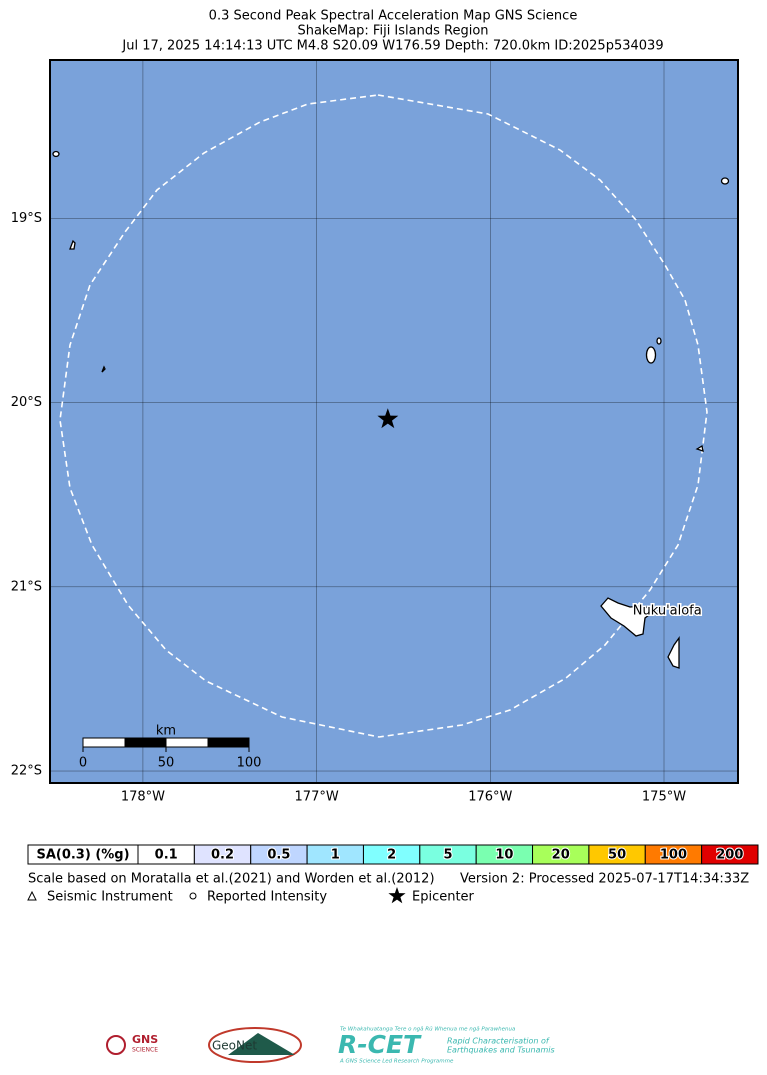 Image resolution: width=767 pixels, height=1075 pixels. What do you see at coordinates (26, 402) in the screenshot?
I see `lat-label: 20°S` at bounding box center [26, 402].